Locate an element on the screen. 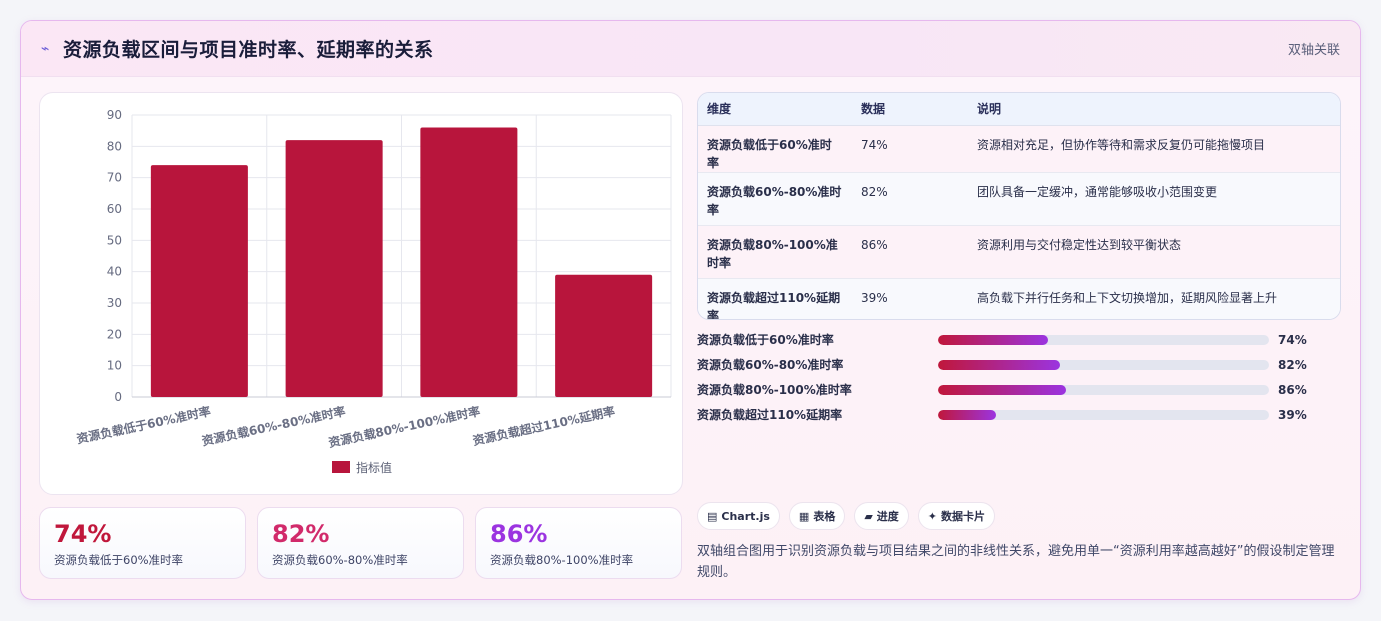 This screenshot has width=1381, height=621. table-cell: 资源负载超过110%延期率 is located at coordinates (774, 305).